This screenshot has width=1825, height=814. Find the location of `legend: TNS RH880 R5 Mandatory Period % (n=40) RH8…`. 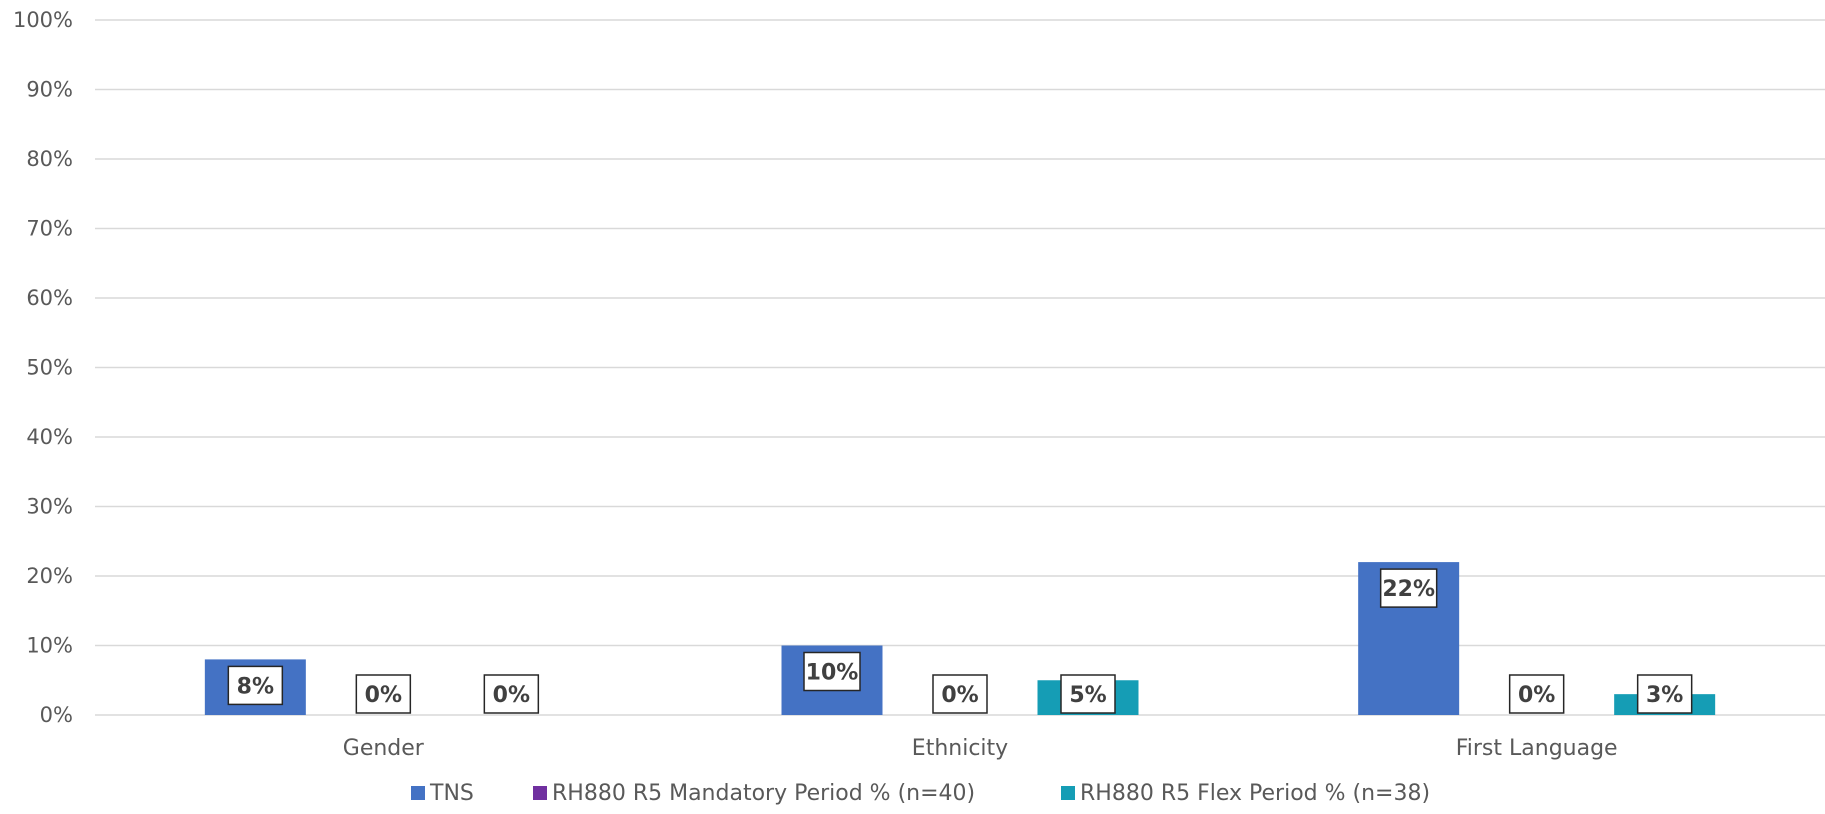

legend: TNS RH880 R5 Mandatory Period % (n=40) RH8… is located at coordinates (920, 793).